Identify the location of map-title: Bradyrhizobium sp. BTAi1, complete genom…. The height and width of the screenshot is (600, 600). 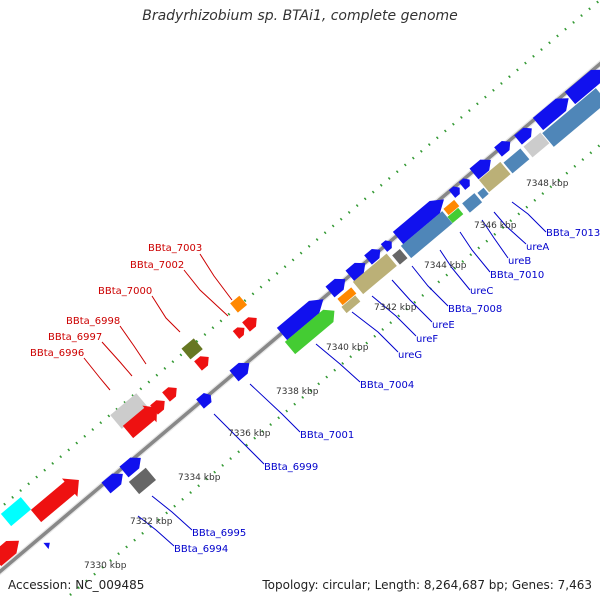
(300, 16).